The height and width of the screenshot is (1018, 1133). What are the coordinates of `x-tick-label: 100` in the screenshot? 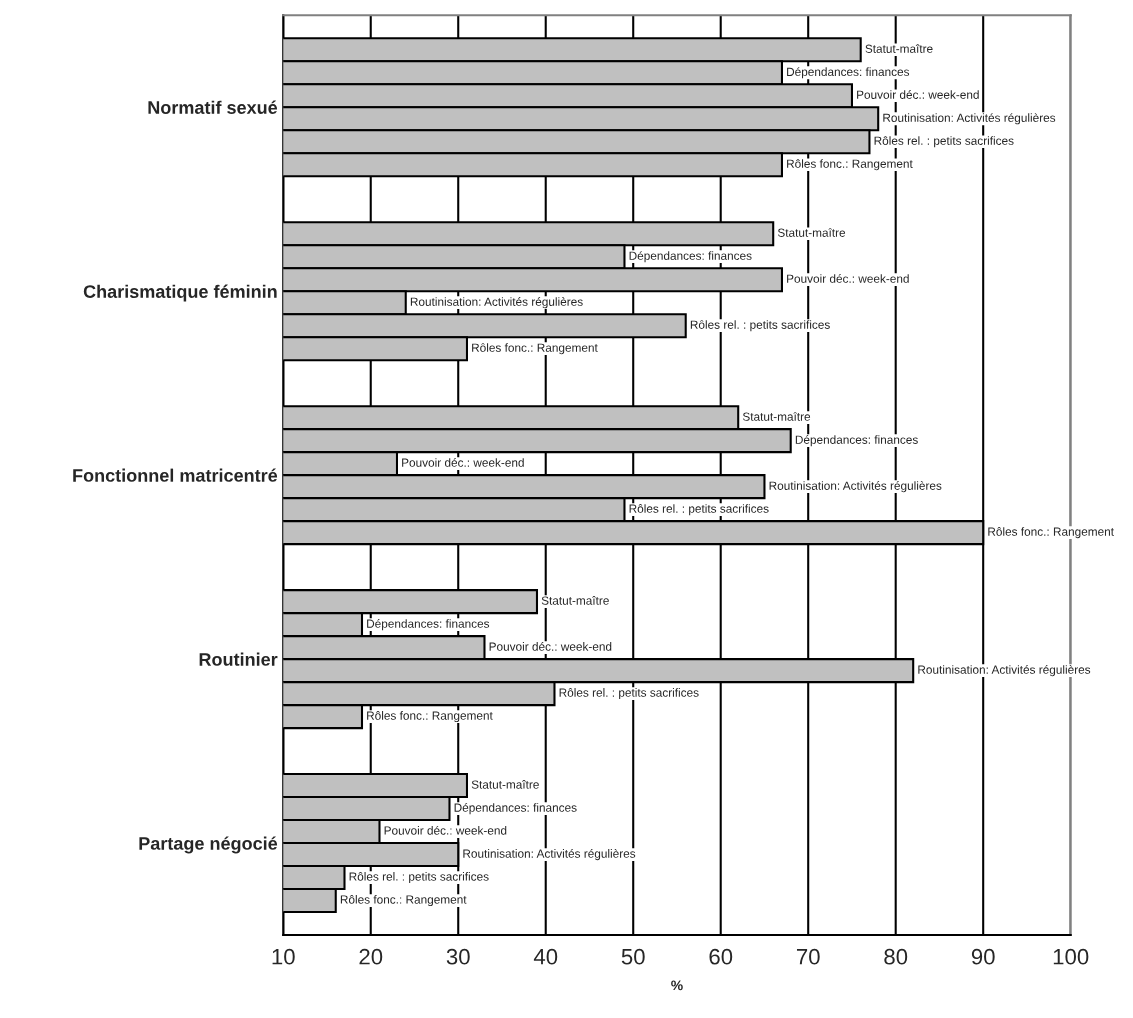 It's located at (1071, 956).